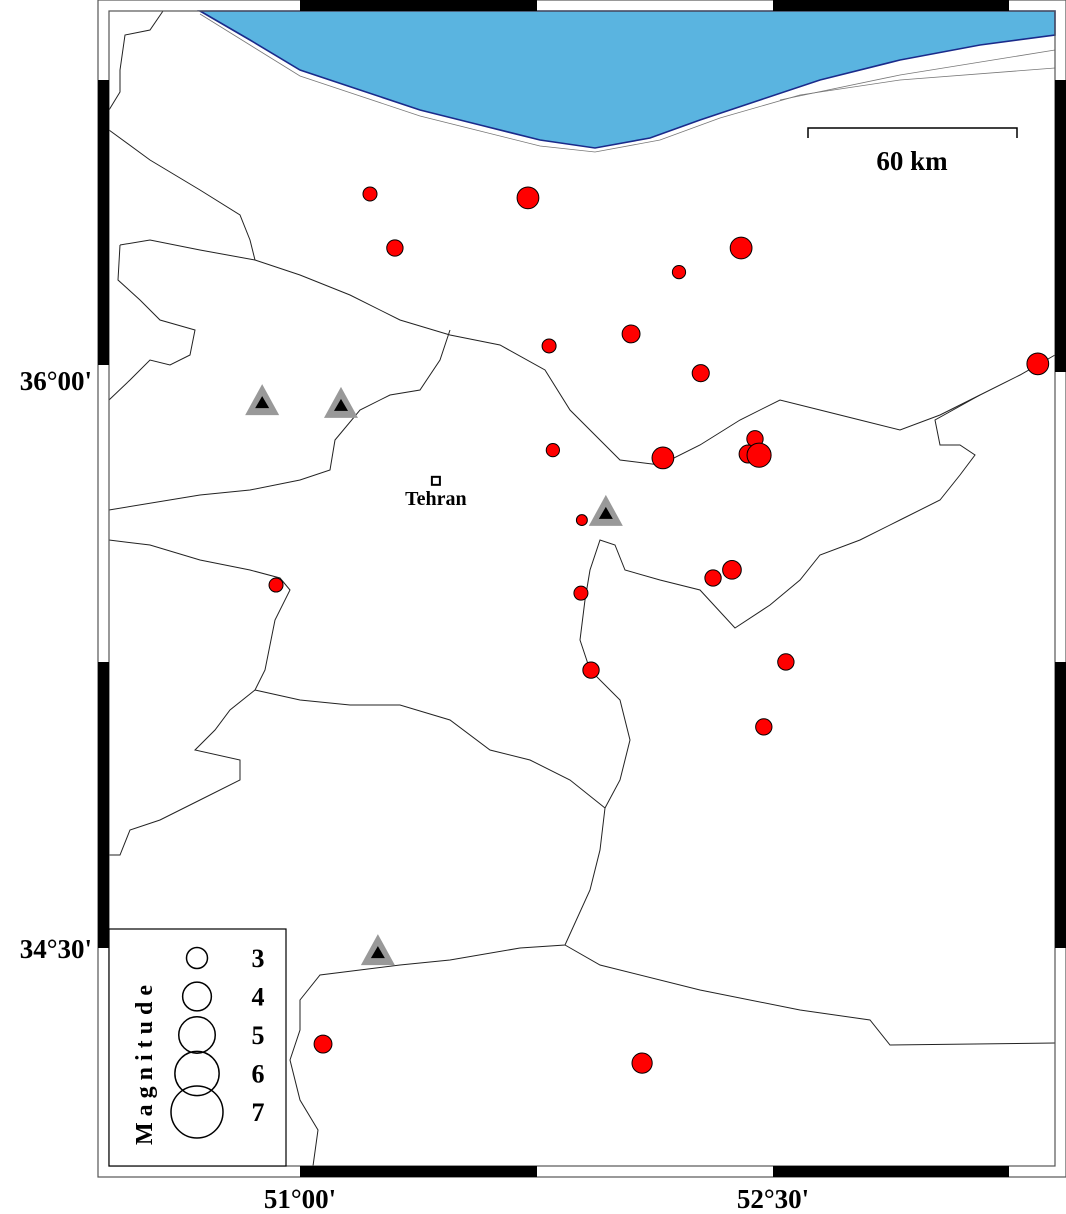 The image size is (1066, 1214). I want to click on legend-label: 6, so click(258, 1074).